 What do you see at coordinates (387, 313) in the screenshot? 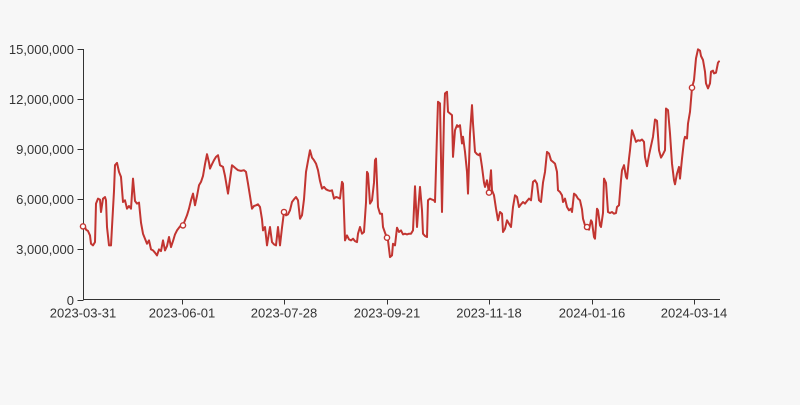
I see `x-axis-tick-label: 2023-09-21` at bounding box center [387, 313].